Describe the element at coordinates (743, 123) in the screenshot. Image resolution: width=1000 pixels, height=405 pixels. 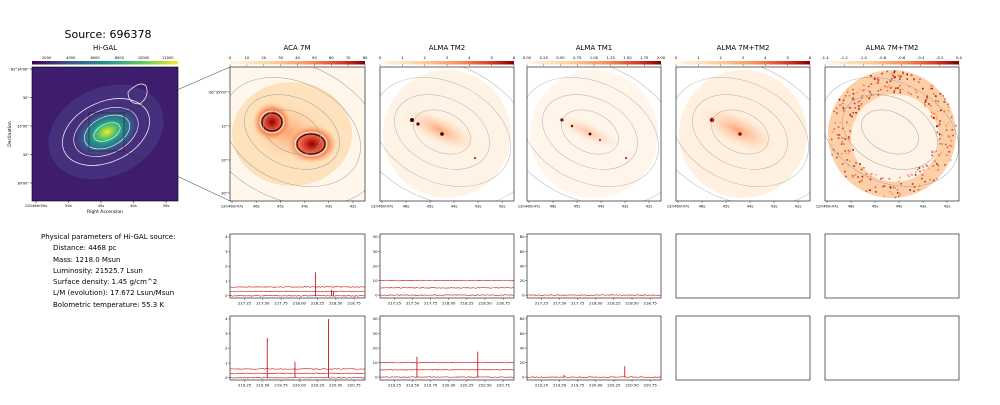
I see `map-alma-7m-tm2: ALMA 7M+TM2` at that location.